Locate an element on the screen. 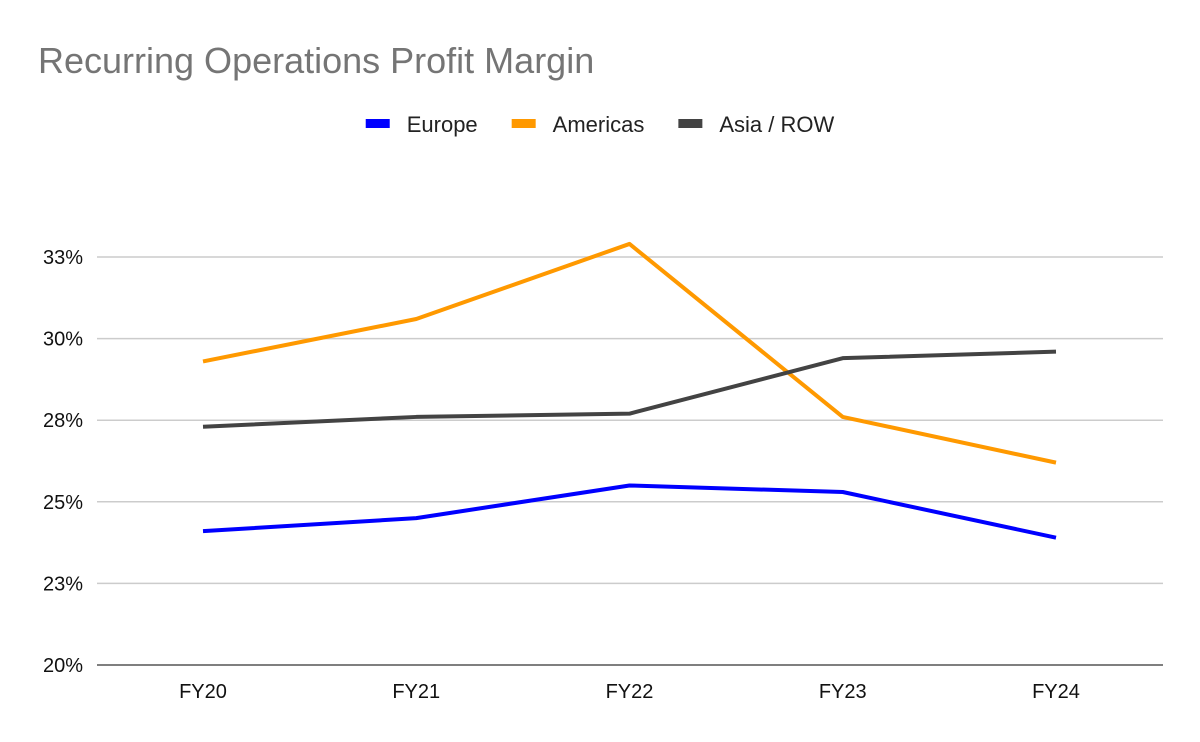 The width and height of the screenshot is (1200, 742). x-tick-label: FY22 is located at coordinates (630, 692).